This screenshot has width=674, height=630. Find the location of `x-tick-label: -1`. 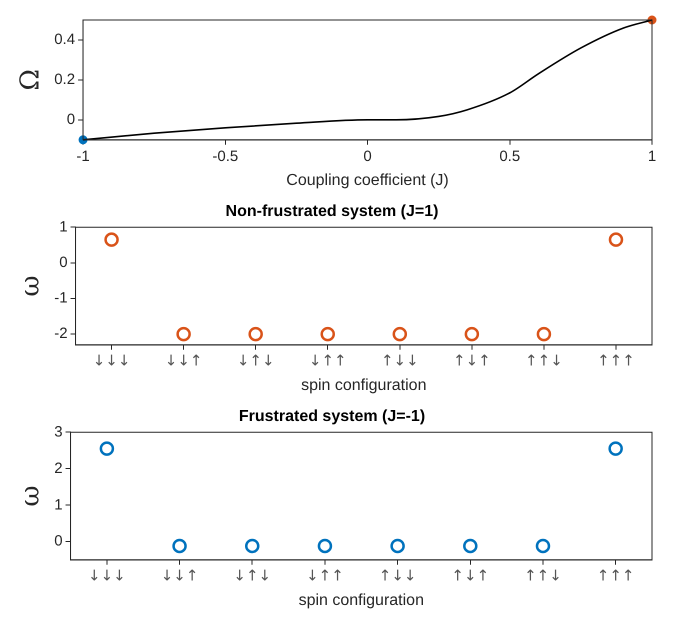

x-tick-label: -1 is located at coordinates (83, 156).